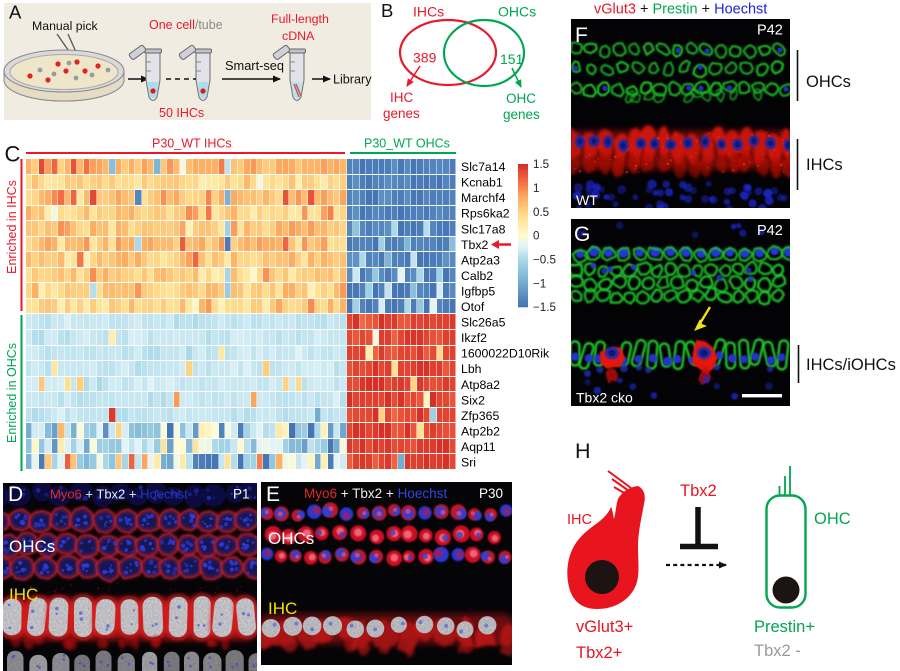 The image size is (900, 671). Describe the element at coordinates (784, 627) in the screenshot. I see `svg-text: Prestin+` at that location.